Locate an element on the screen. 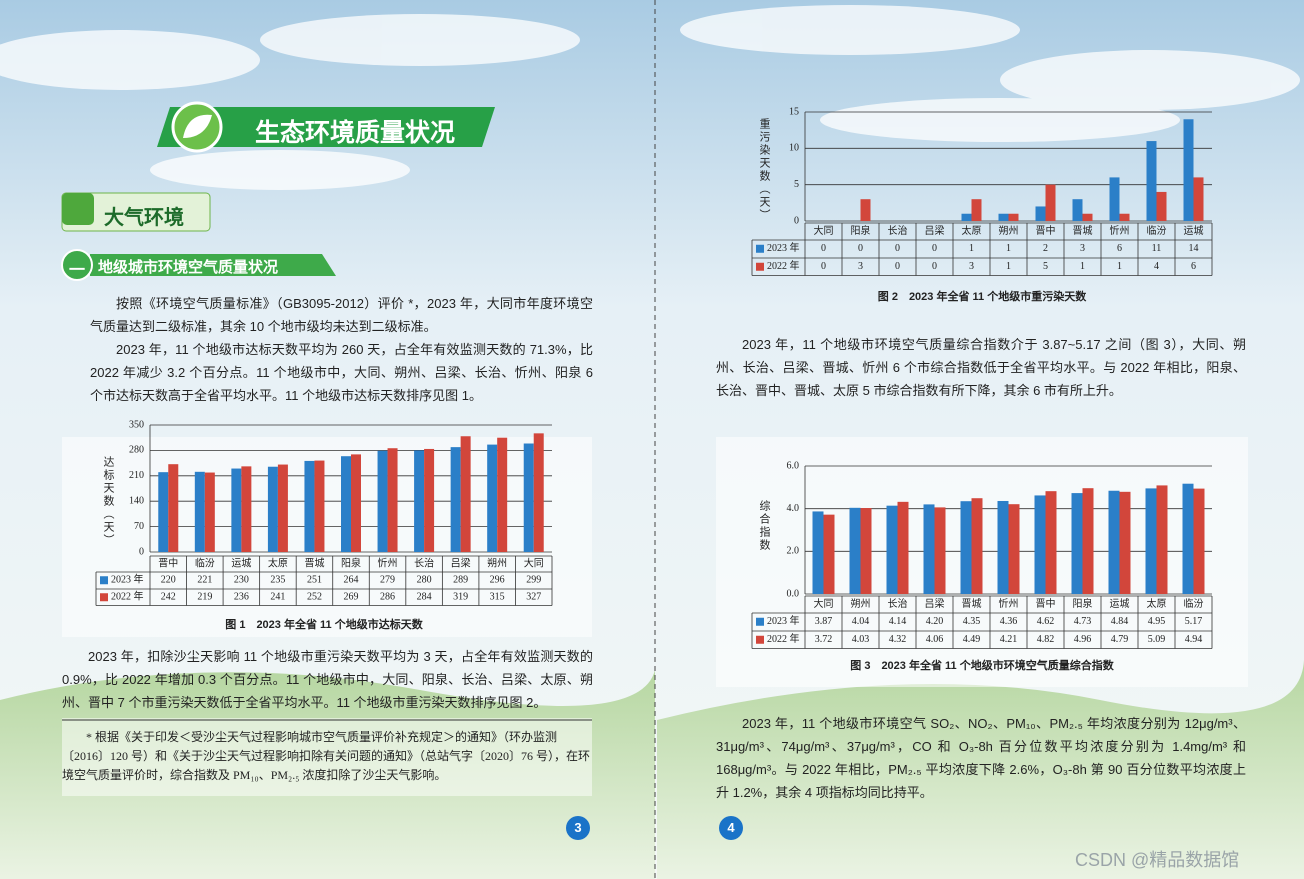  section-icon is located at coordinates (78, 209).